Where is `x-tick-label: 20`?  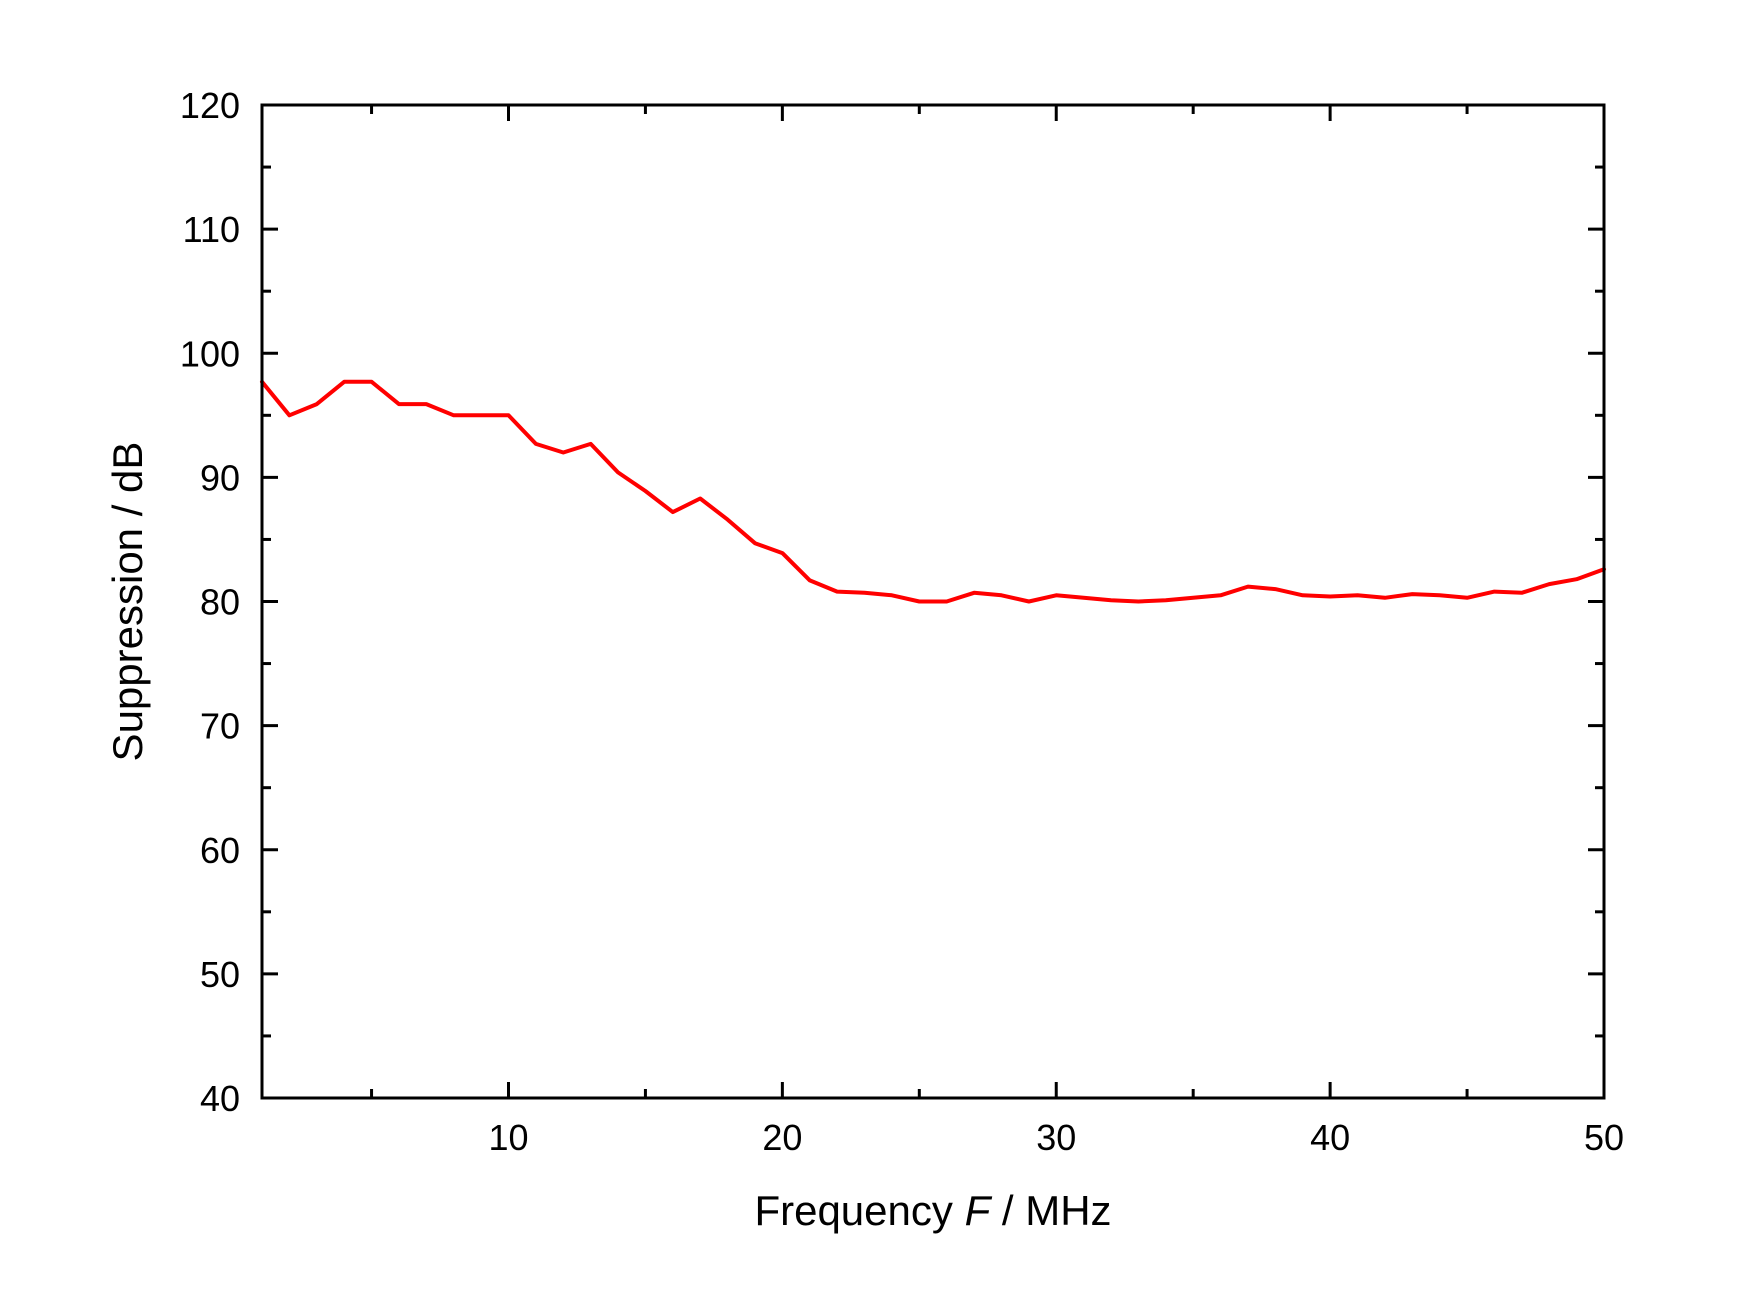
x-tick-label: 20 is located at coordinates (782, 1137).